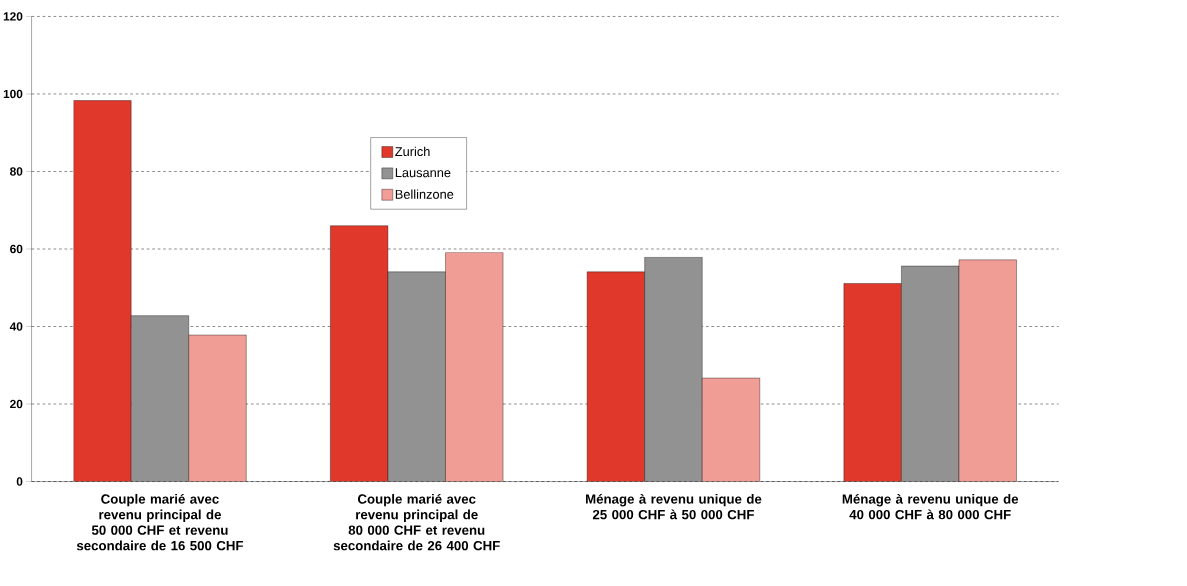  Describe the element at coordinates (16, 326) in the screenshot. I see `y-tick-label: 40` at that location.